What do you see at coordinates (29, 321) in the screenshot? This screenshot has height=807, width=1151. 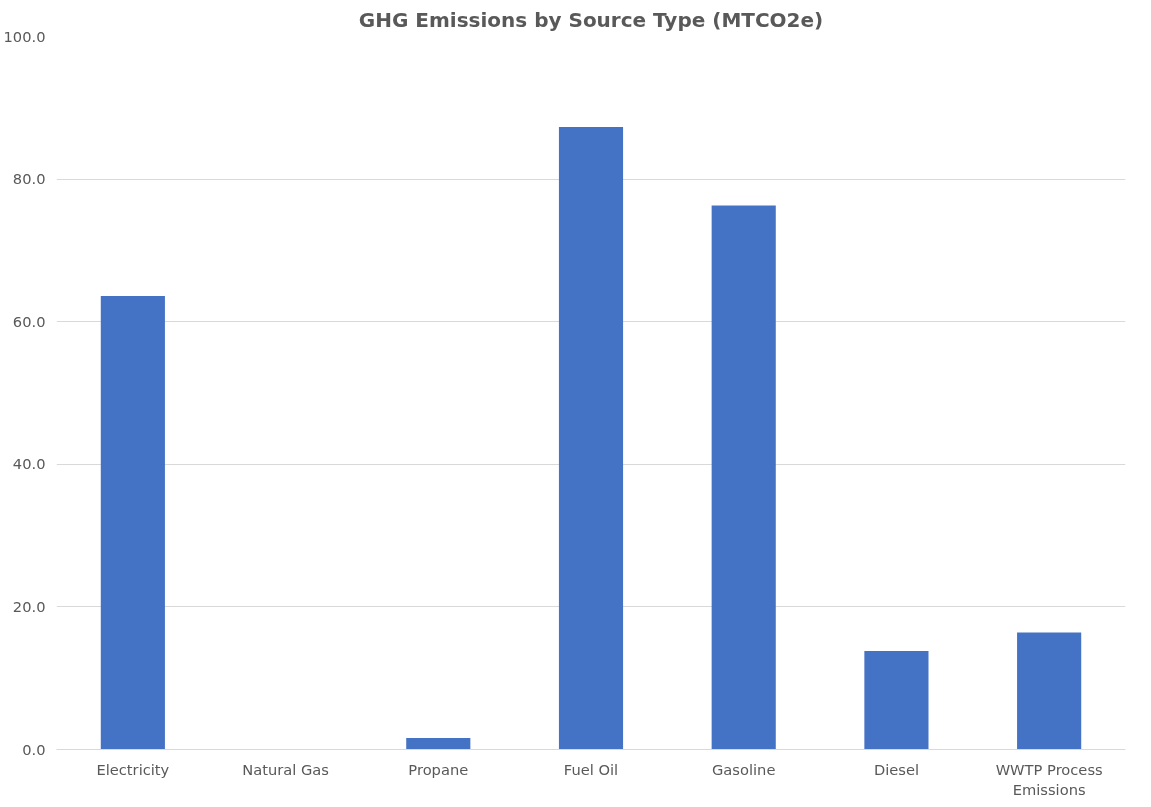 I see `y-tick-label: 60.0` at bounding box center [29, 321].